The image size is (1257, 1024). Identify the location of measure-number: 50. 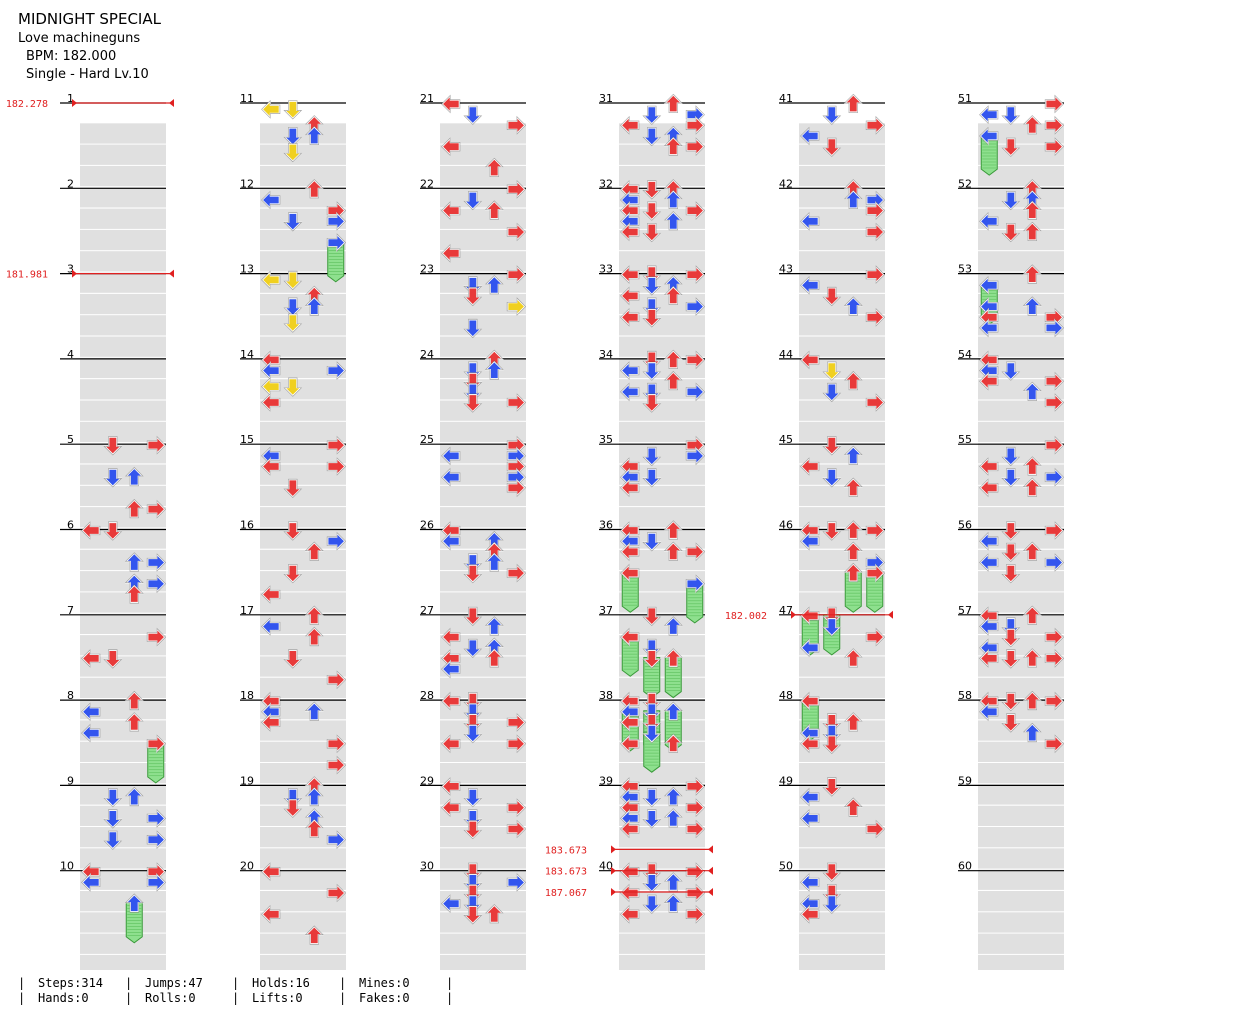
(786, 866).